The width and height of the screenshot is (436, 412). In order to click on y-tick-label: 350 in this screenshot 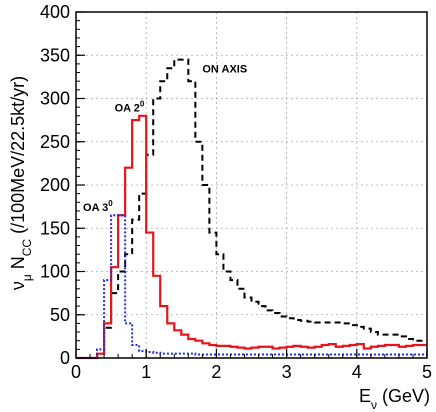, I will do `click(55, 55)`.